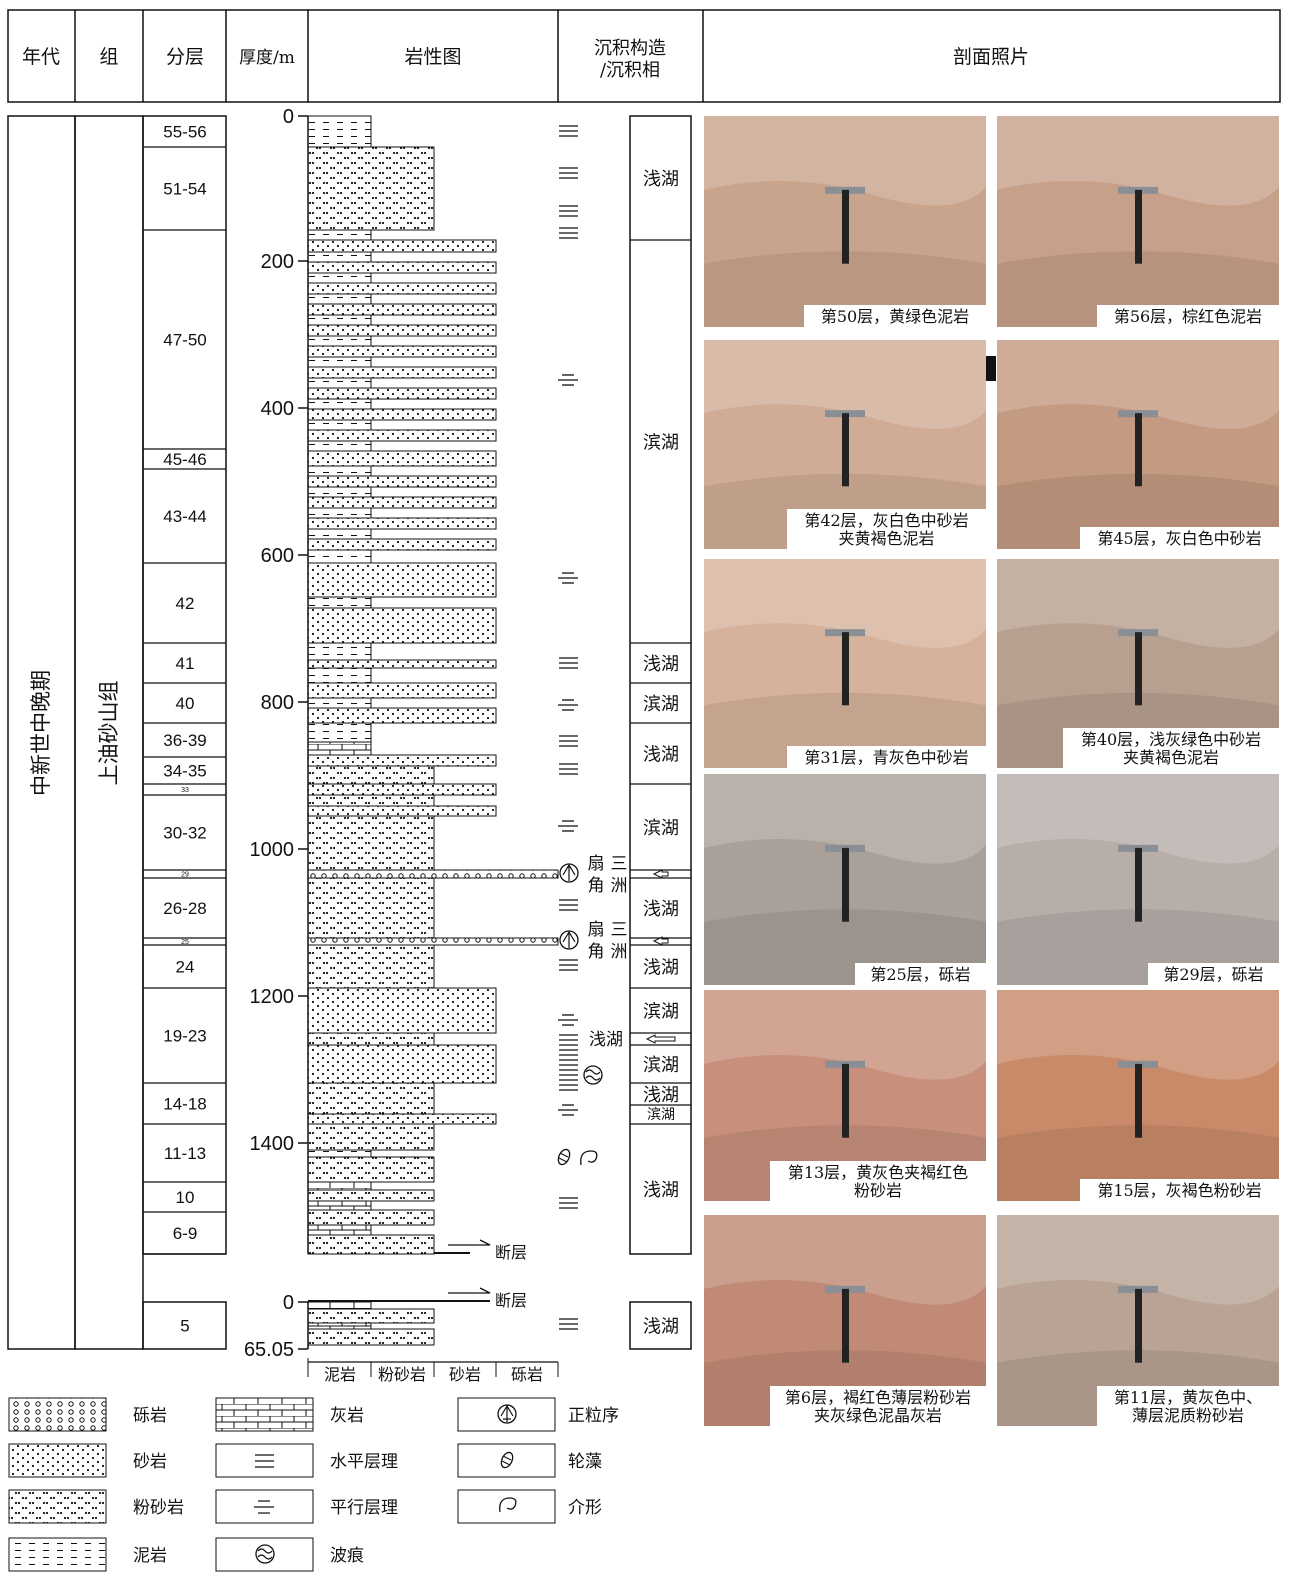 The image size is (1306, 1588). Describe the element at coordinates (150, 1416) in the screenshot. I see `legend-conglomerate: 砾岩` at that location.